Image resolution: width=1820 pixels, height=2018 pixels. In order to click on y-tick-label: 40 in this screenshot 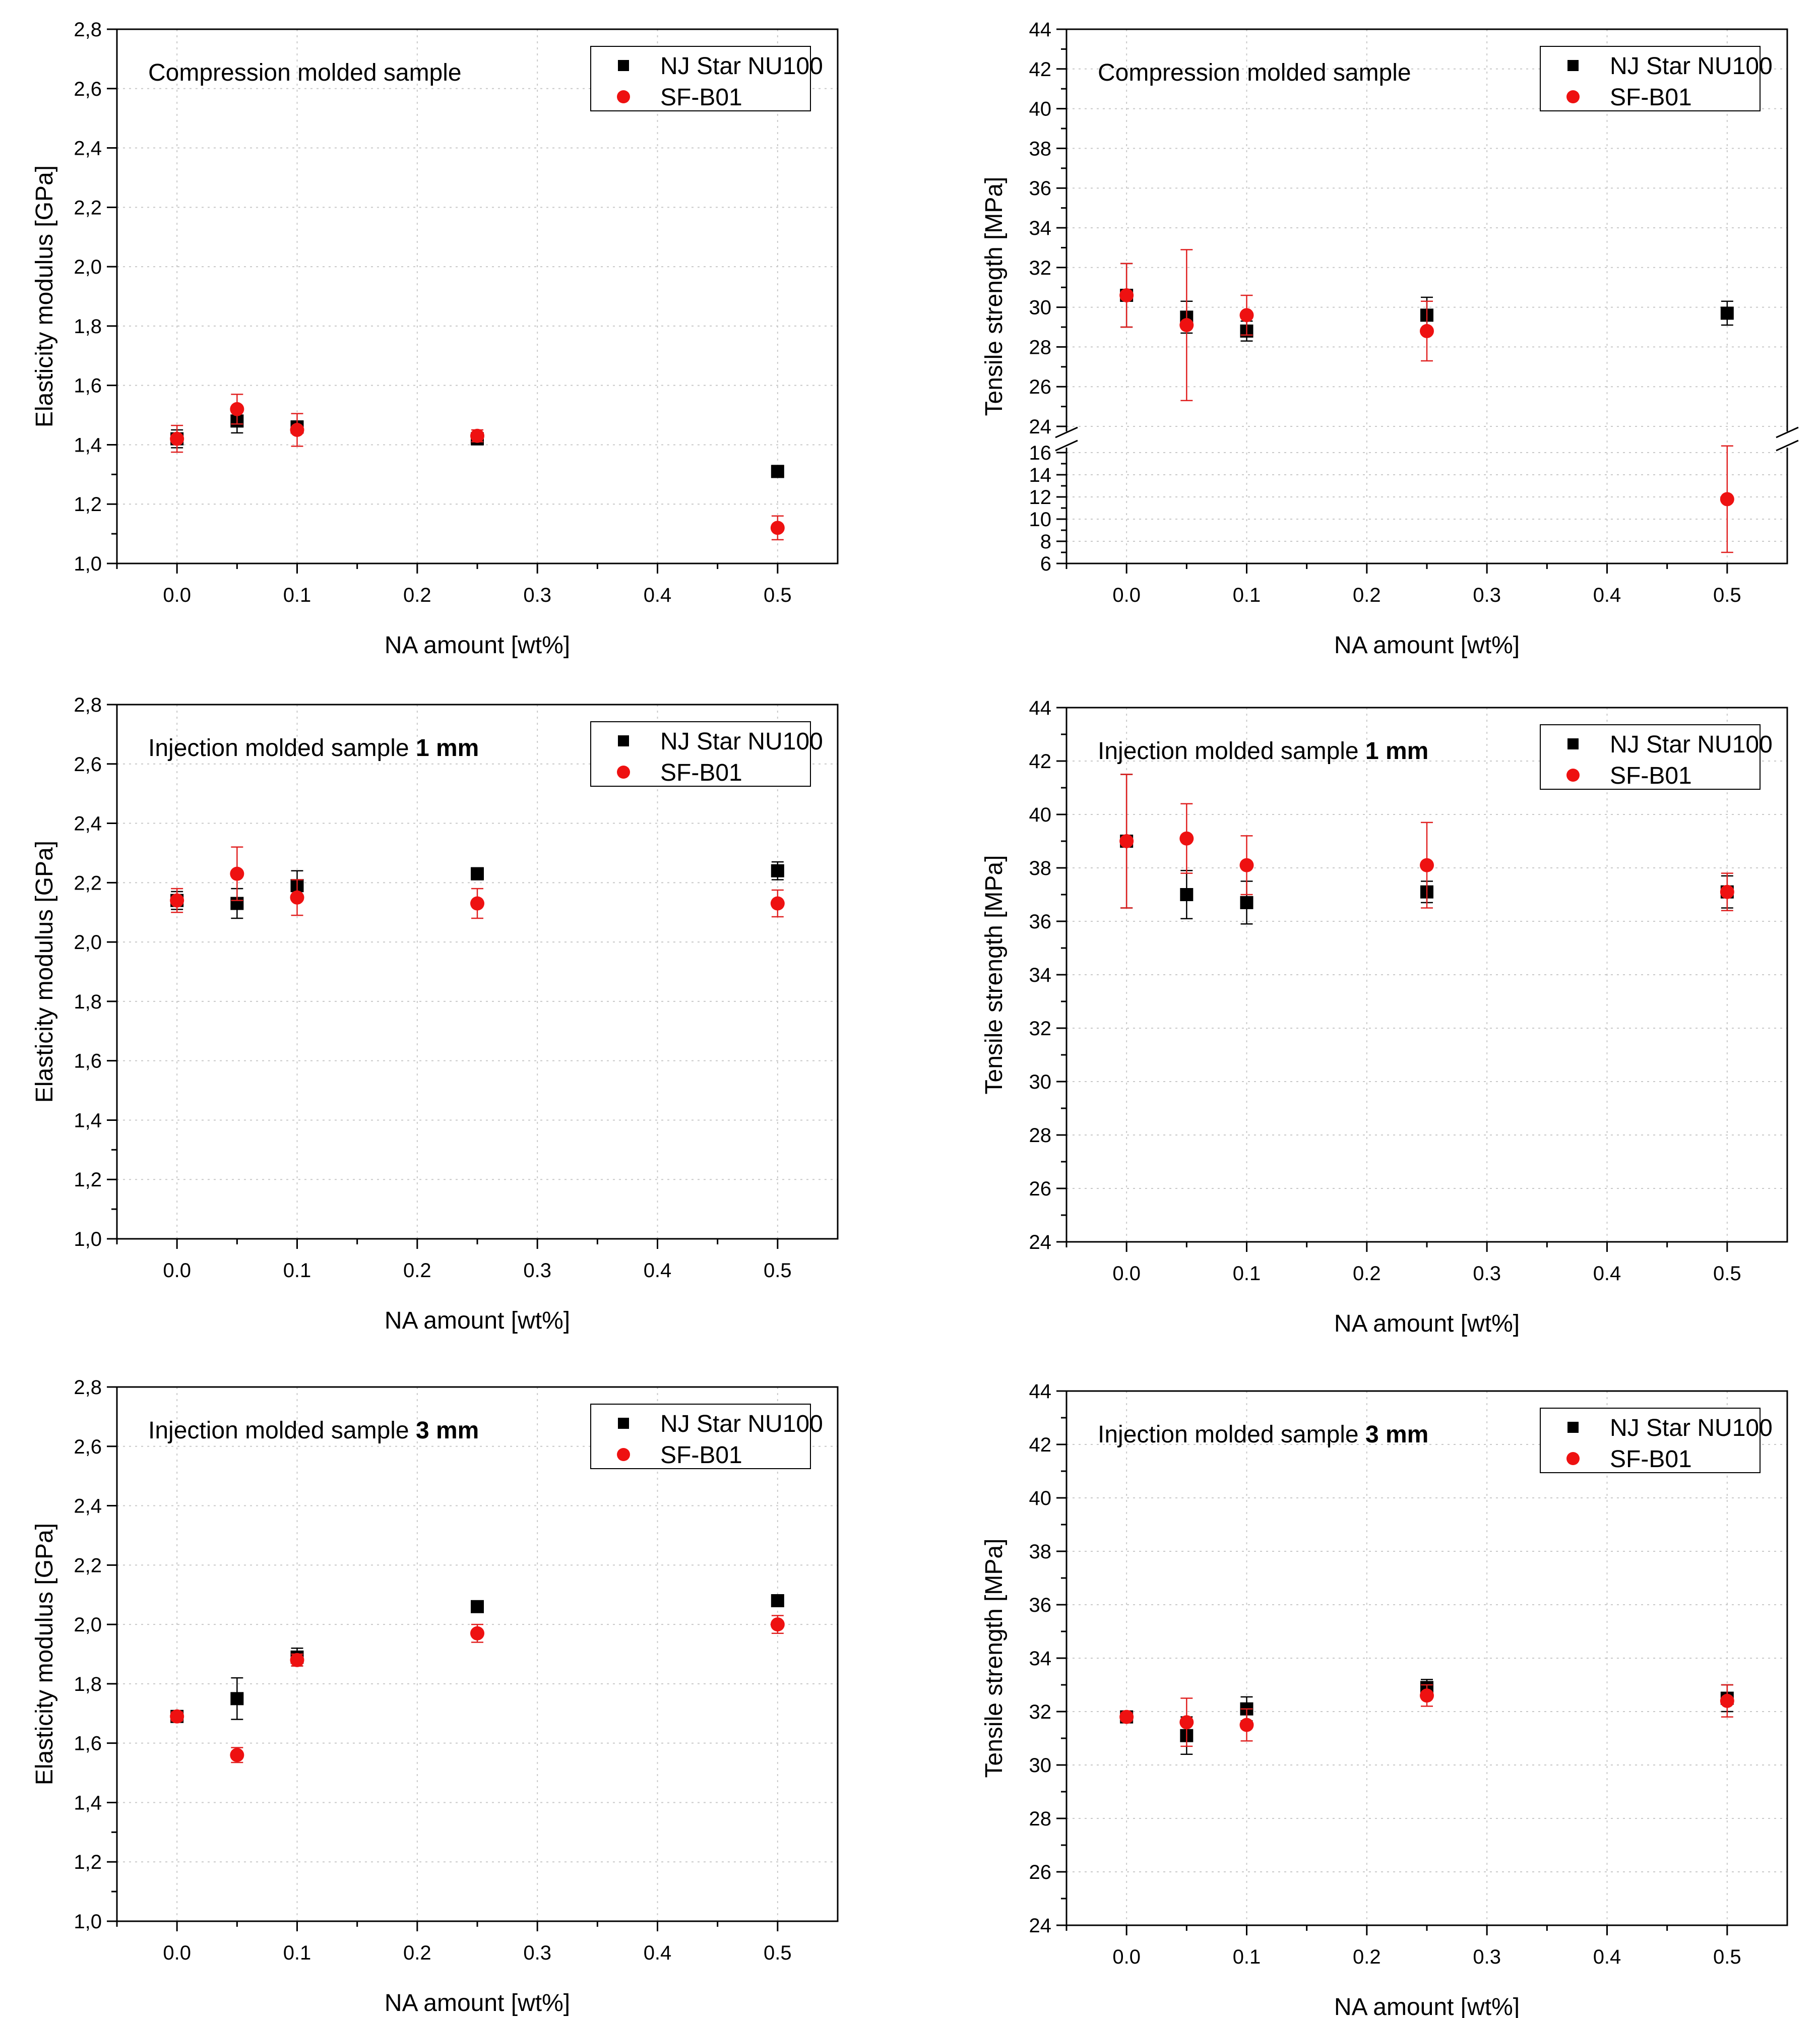, I will do `click(1041, 109)`.